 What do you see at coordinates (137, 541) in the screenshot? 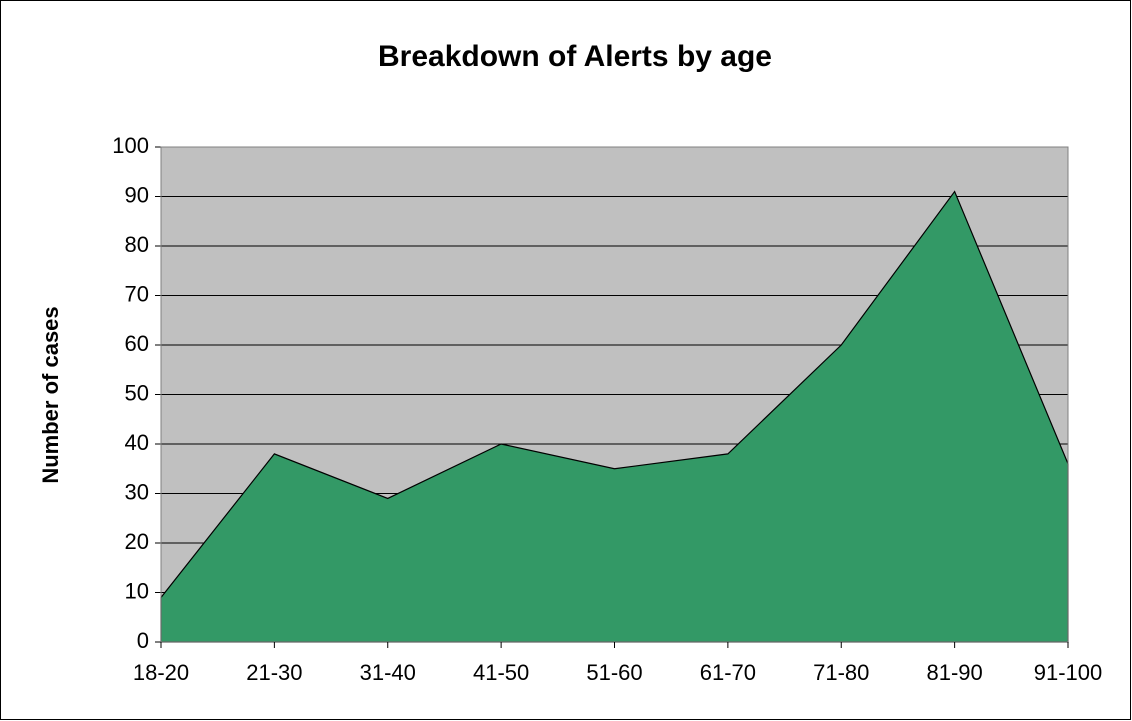
I see `y-tick-label: 20` at bounding box center [137, 541].